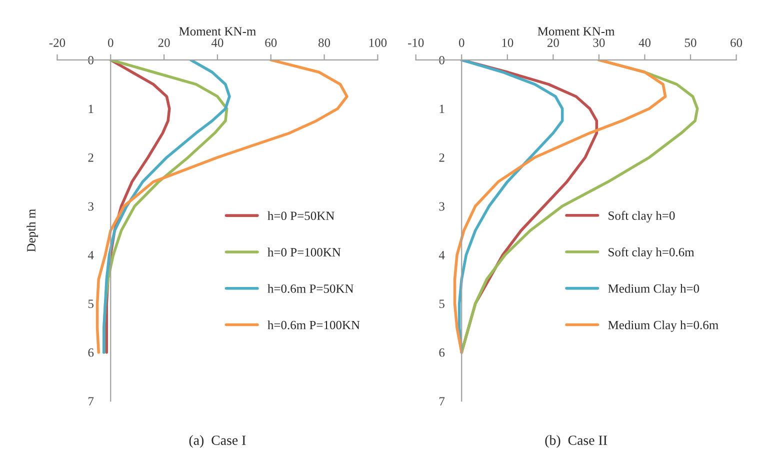  I want to click on legend-label: h=0 P=100KN, so click(304, 252).